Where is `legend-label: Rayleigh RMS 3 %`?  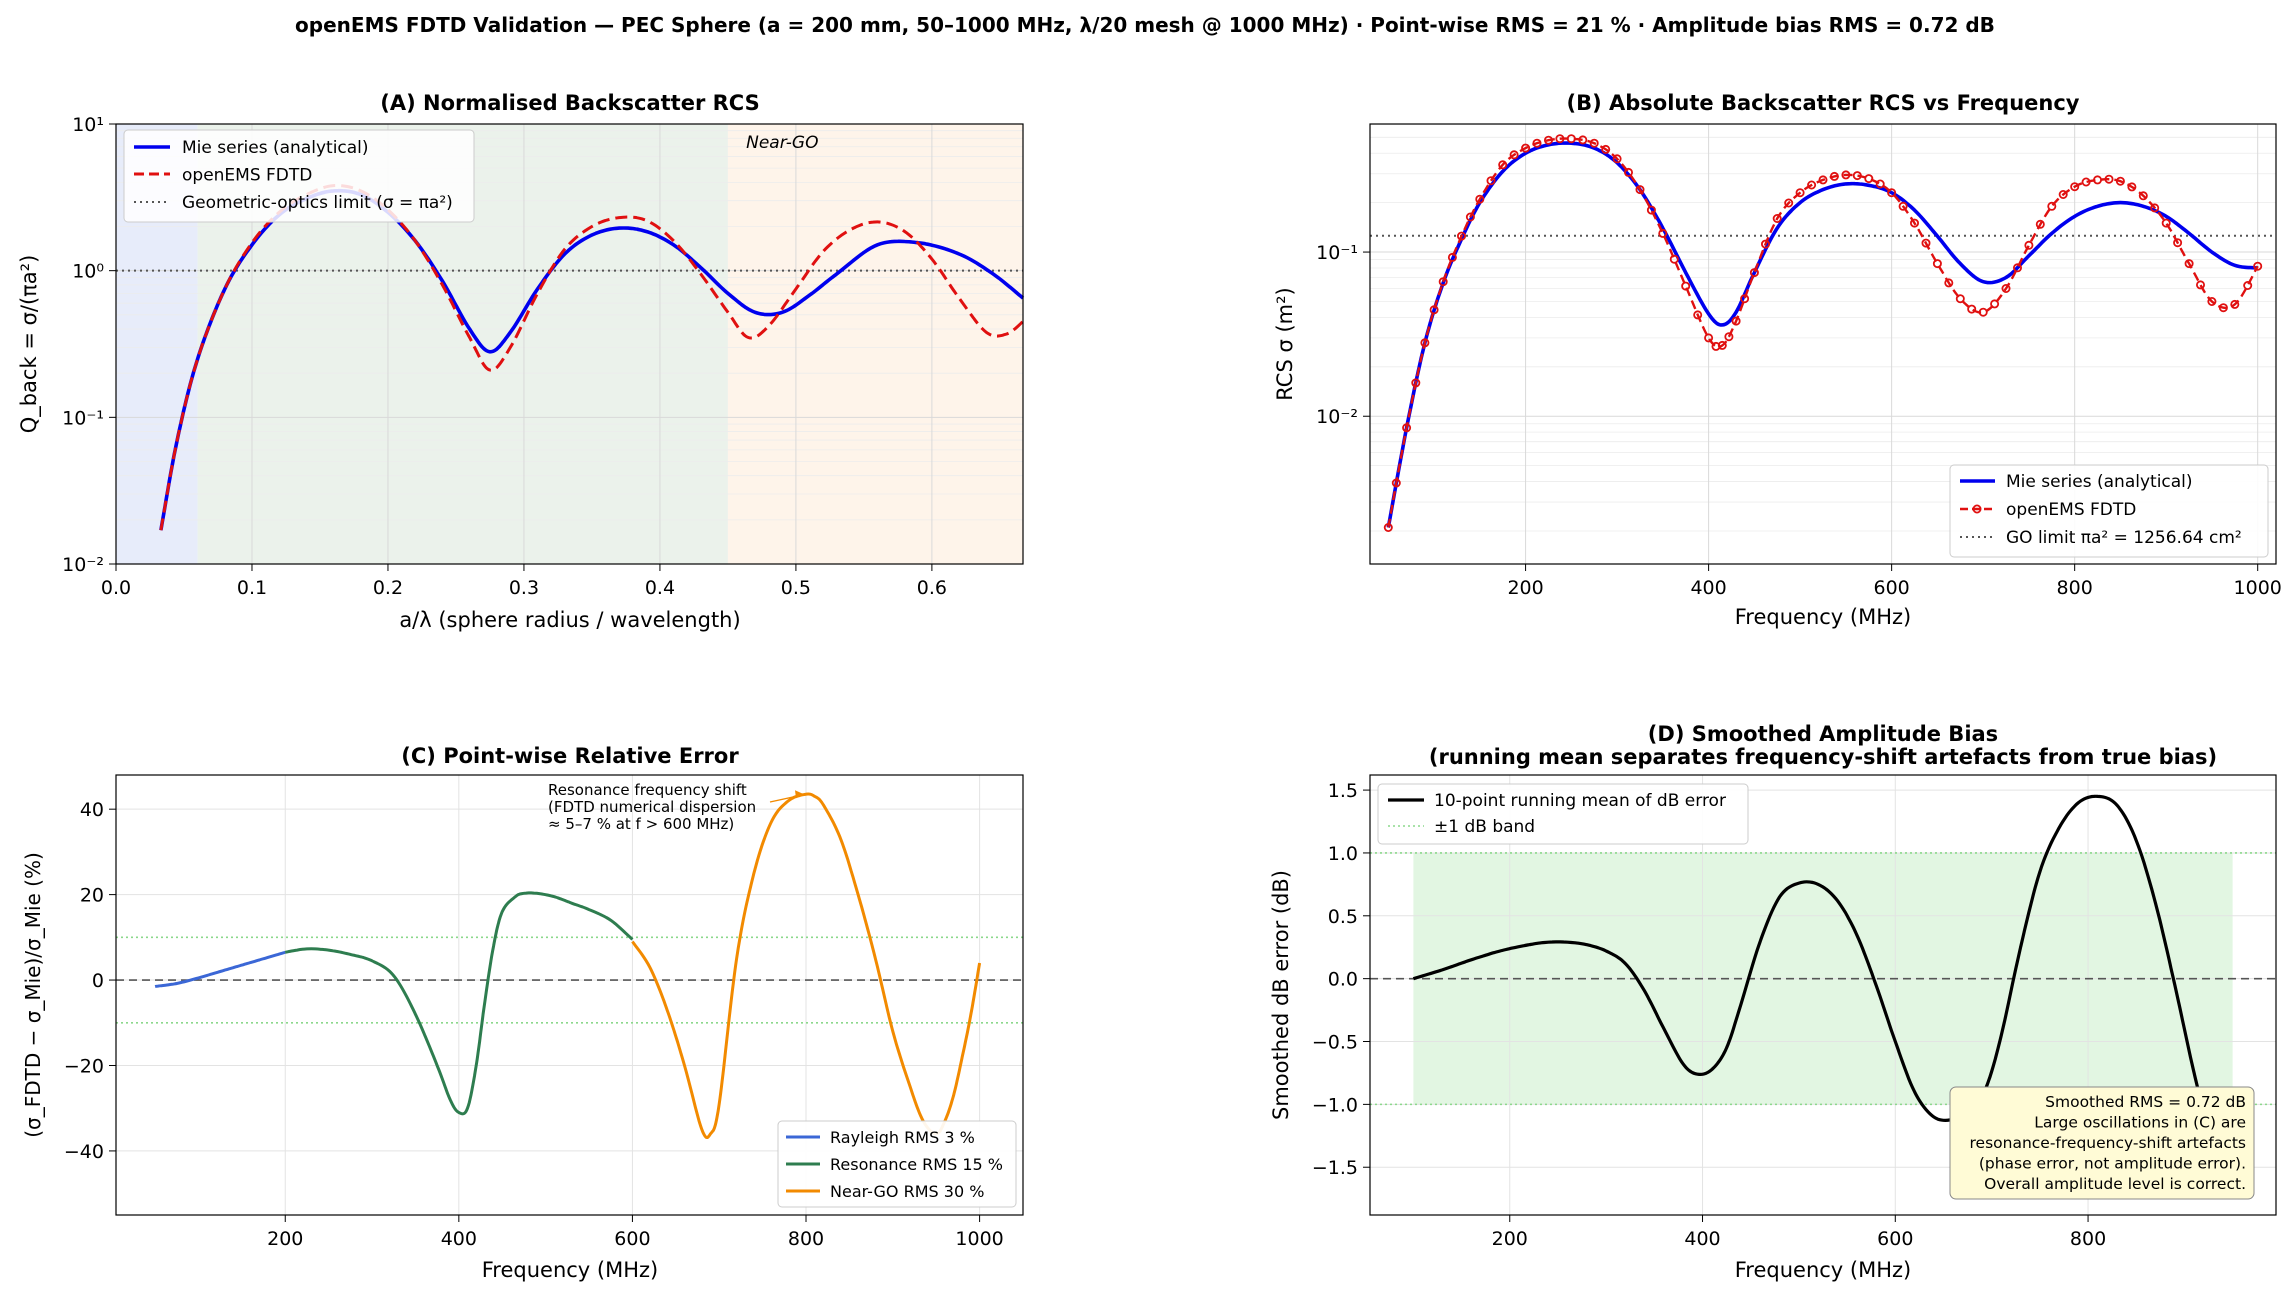
legend-label: Rayleigh RMS 3 % is located at coordinates (902, 1137).